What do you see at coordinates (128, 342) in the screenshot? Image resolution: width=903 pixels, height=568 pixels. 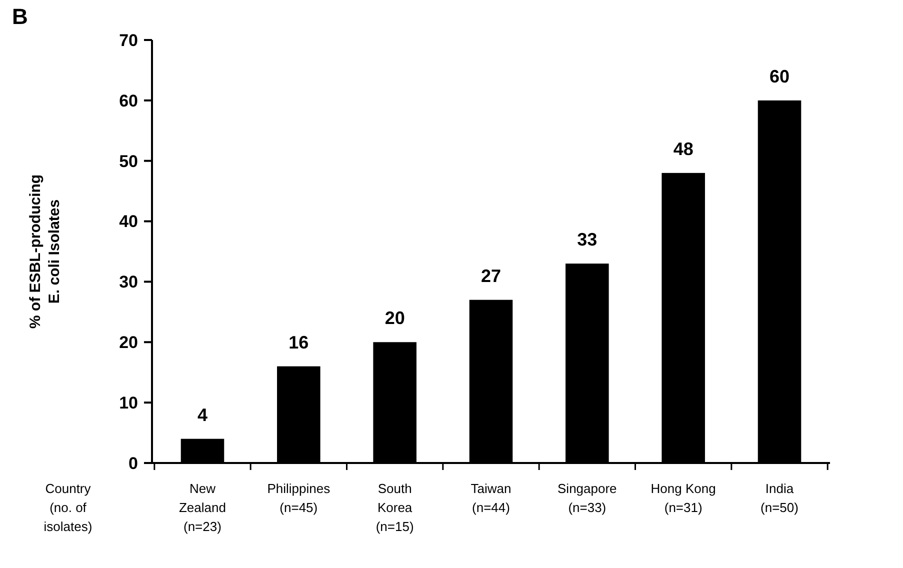 I see `y-tick-label: 20` at bounding box center [128, 342].